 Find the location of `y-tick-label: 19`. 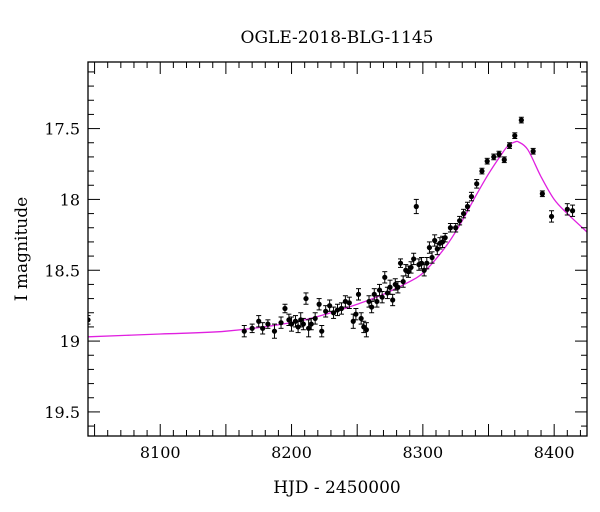

y-tick-label: 19 is located at coordinates (70, 341).